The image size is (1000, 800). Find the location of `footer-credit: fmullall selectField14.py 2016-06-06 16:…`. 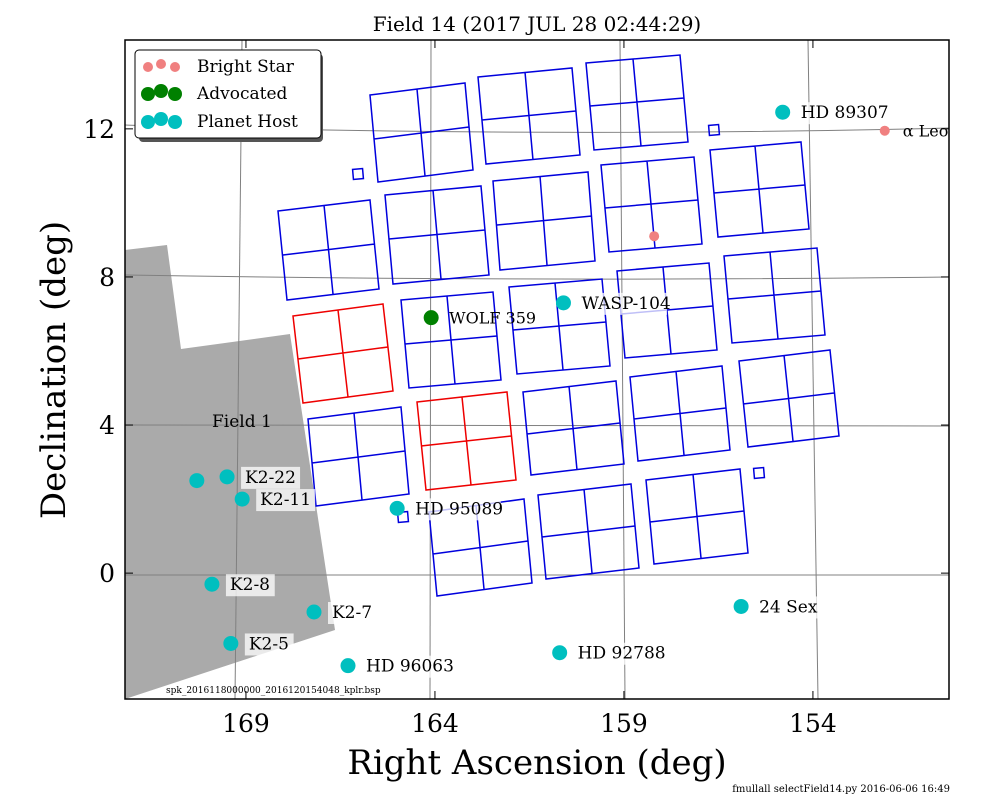

footer-credit: fmullall selectField14.py 2016-06-06 16:… is located at coordinates (841, 789).